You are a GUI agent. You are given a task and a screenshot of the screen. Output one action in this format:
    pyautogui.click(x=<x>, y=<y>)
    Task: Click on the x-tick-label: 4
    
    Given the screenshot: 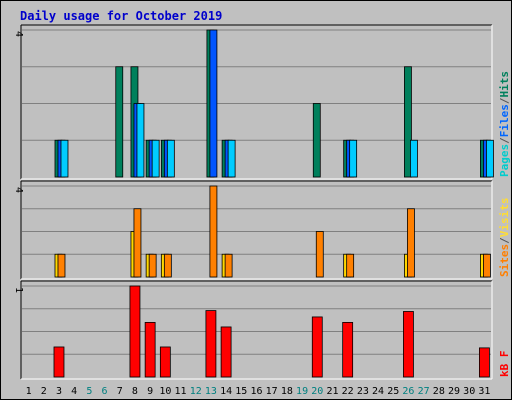 What is the action you would take?
    pyautogui.click(x=74, y=391)
    